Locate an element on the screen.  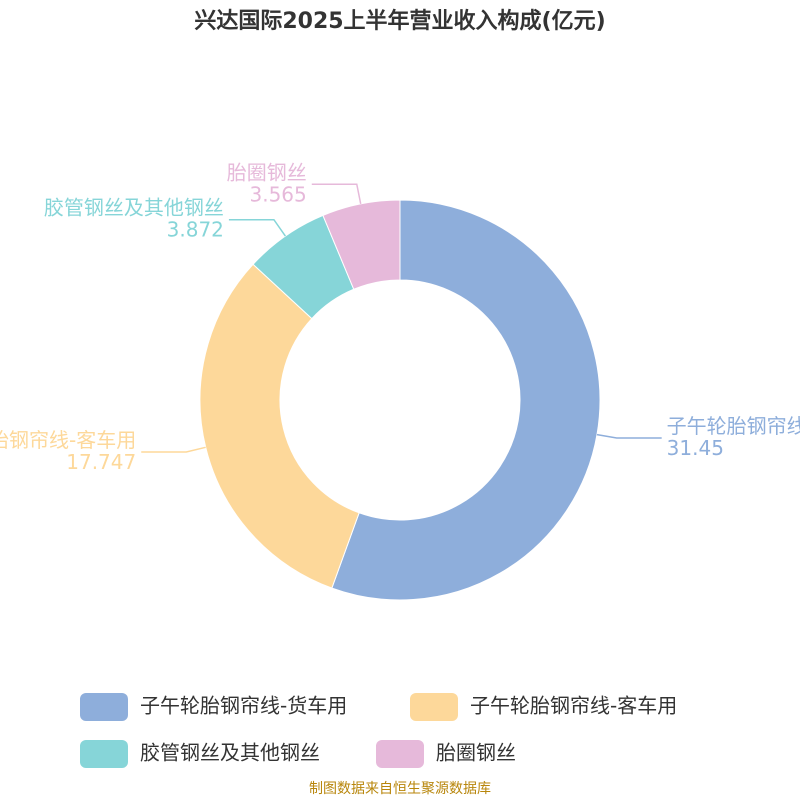
slice-label: 胶管钢丝及其他钢丝 3.872 is located at coordinates (134, 218).